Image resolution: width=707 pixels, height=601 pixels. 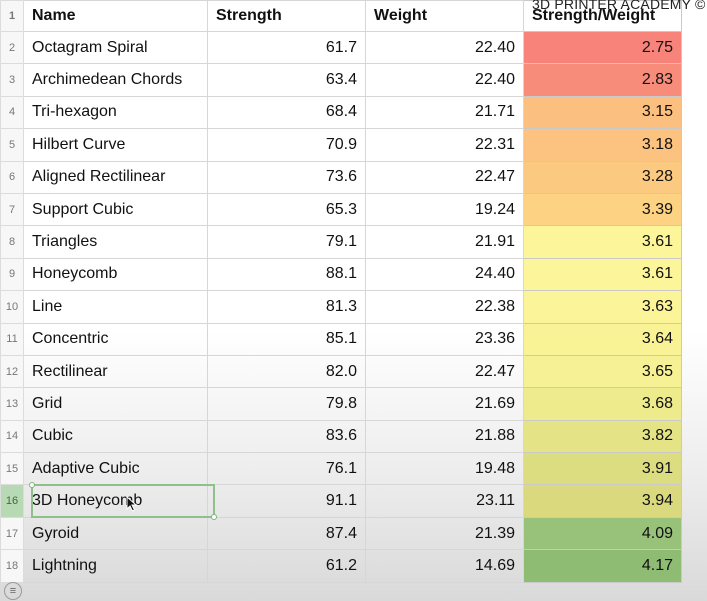 What do you see at coordinates (115, 339) in the screenshot?
I see `cell-name: Concentric` at bounding box center [115, 339].